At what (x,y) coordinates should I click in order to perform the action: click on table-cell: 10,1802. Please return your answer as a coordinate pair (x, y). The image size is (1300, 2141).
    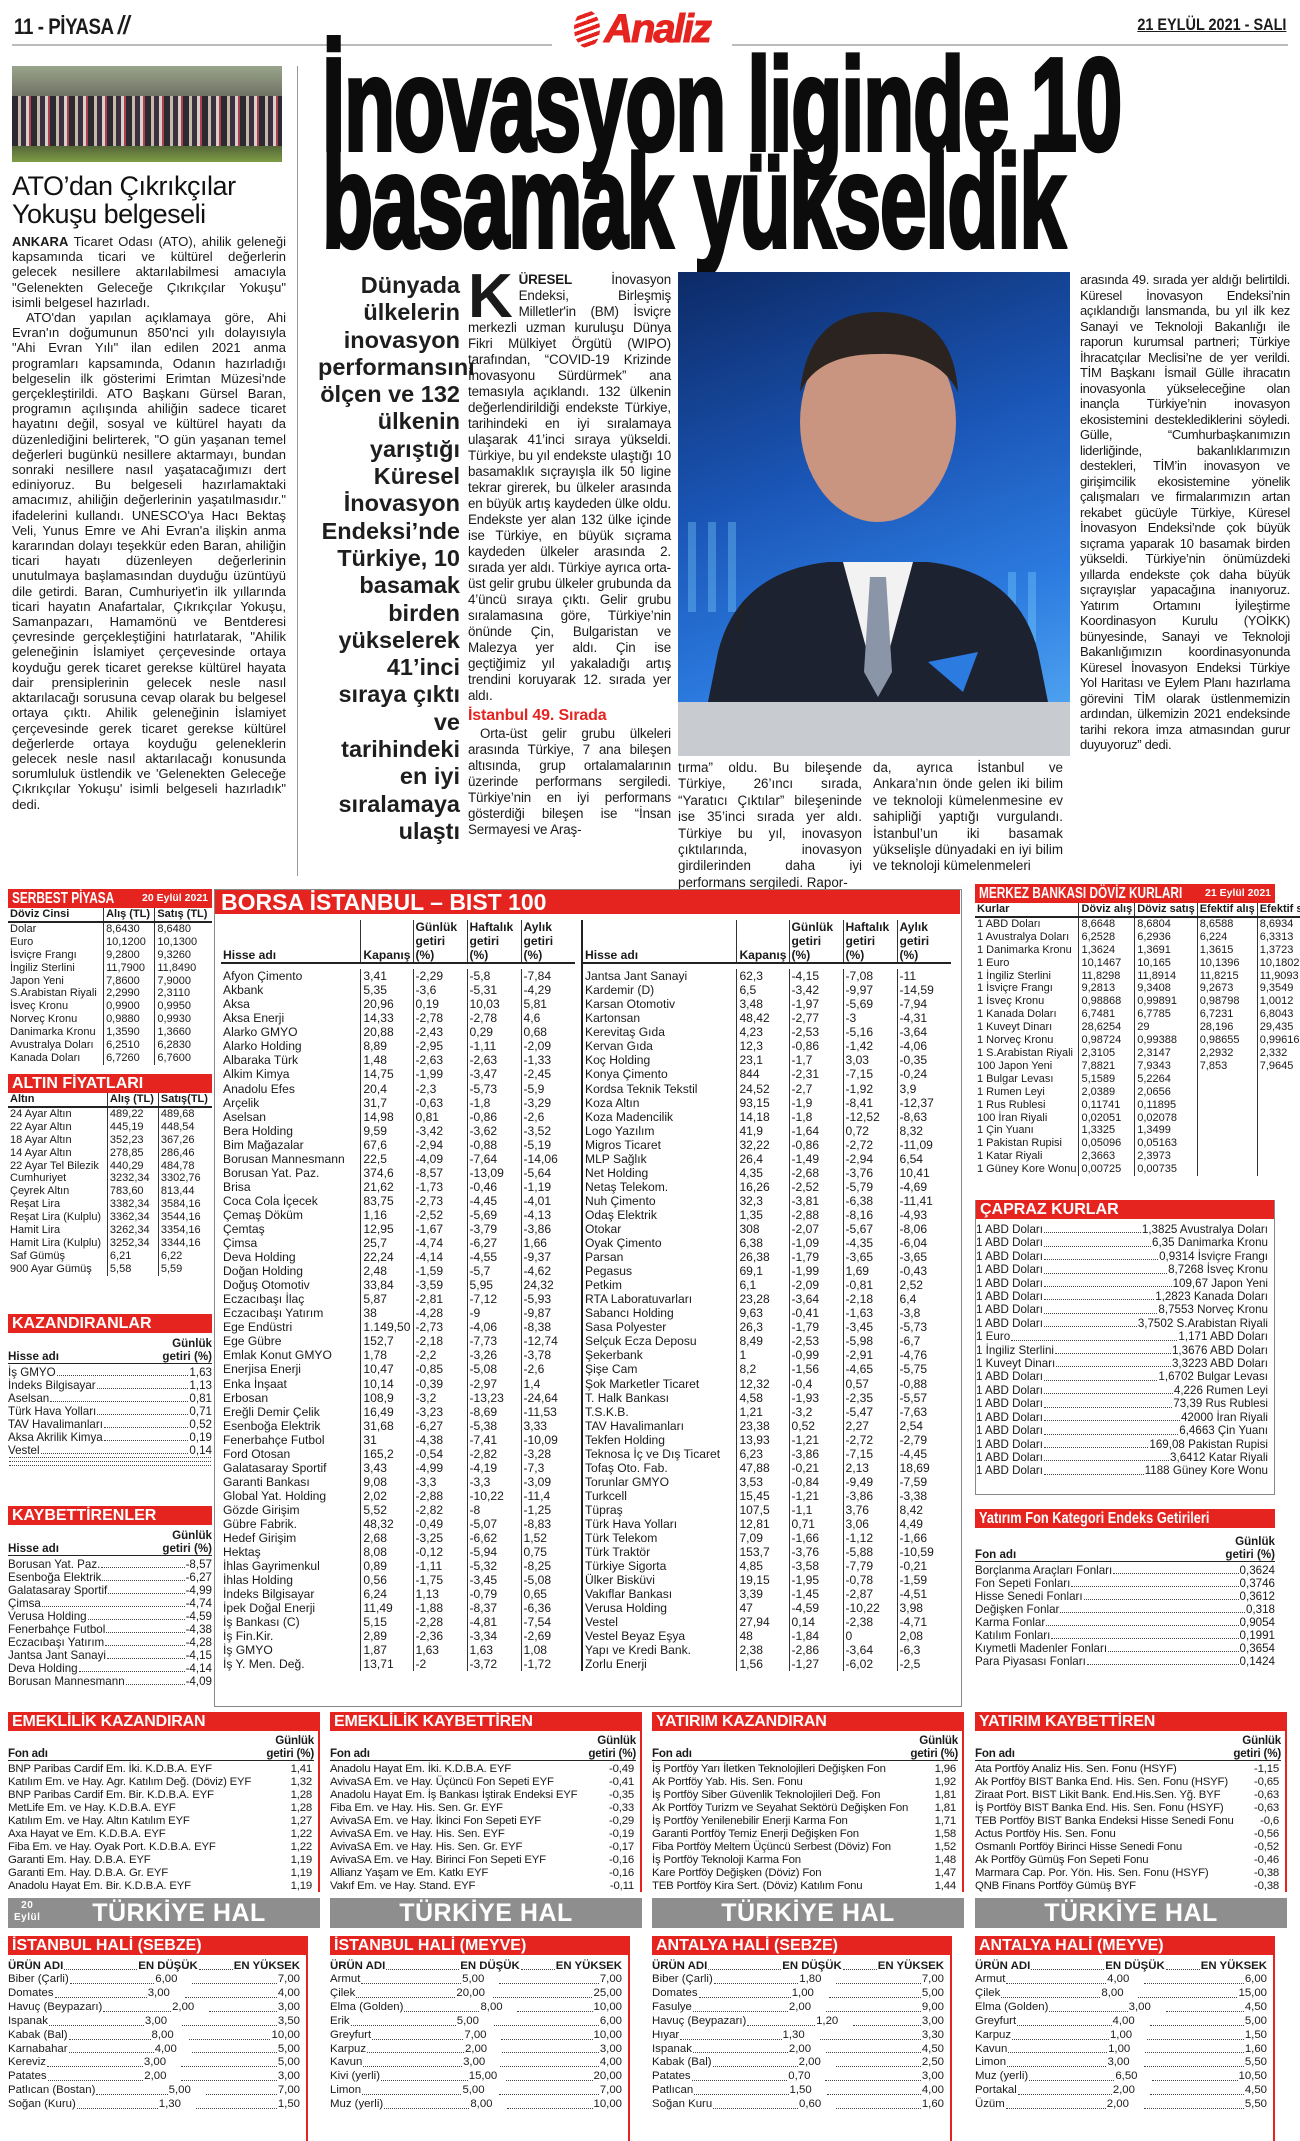
    Looking at the image, I should click on (1278, 963).